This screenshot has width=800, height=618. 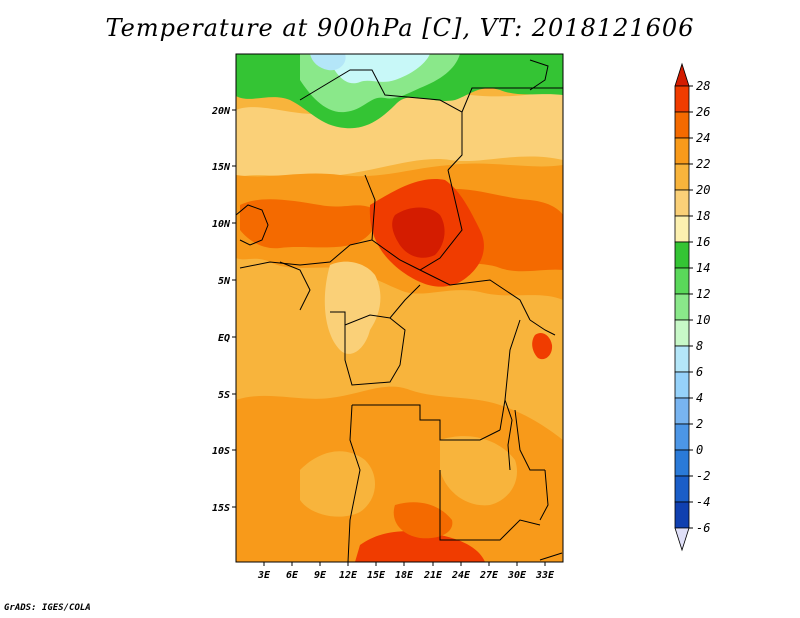 I want to click on lat-label: 5S, so click(x=224, y=395).